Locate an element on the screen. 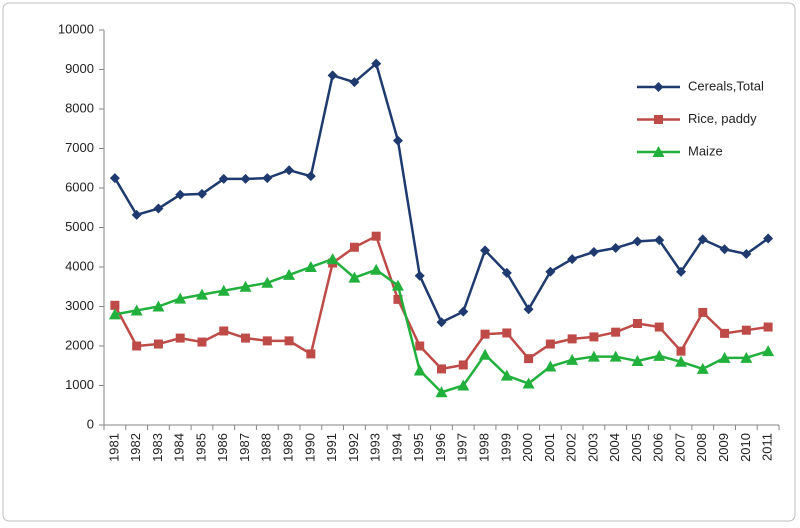  x-tick-label: 1991 is located at coordinates (331, 447).